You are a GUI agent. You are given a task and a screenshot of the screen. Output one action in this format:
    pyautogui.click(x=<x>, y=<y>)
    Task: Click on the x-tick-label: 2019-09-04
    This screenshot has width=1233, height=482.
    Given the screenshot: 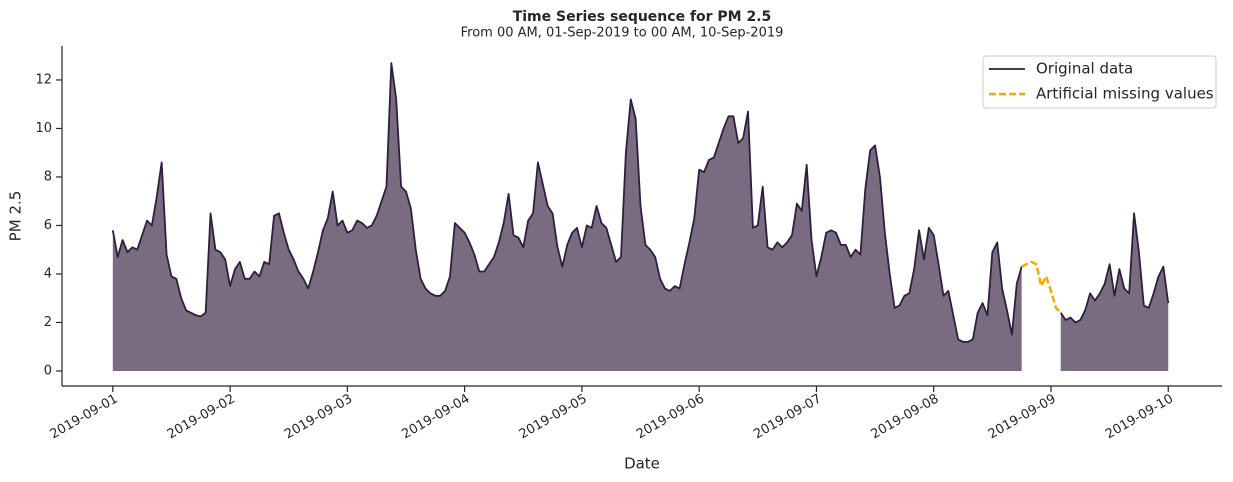 What is the action you would take?
    pyautogui.click(x=435, y=417)
    